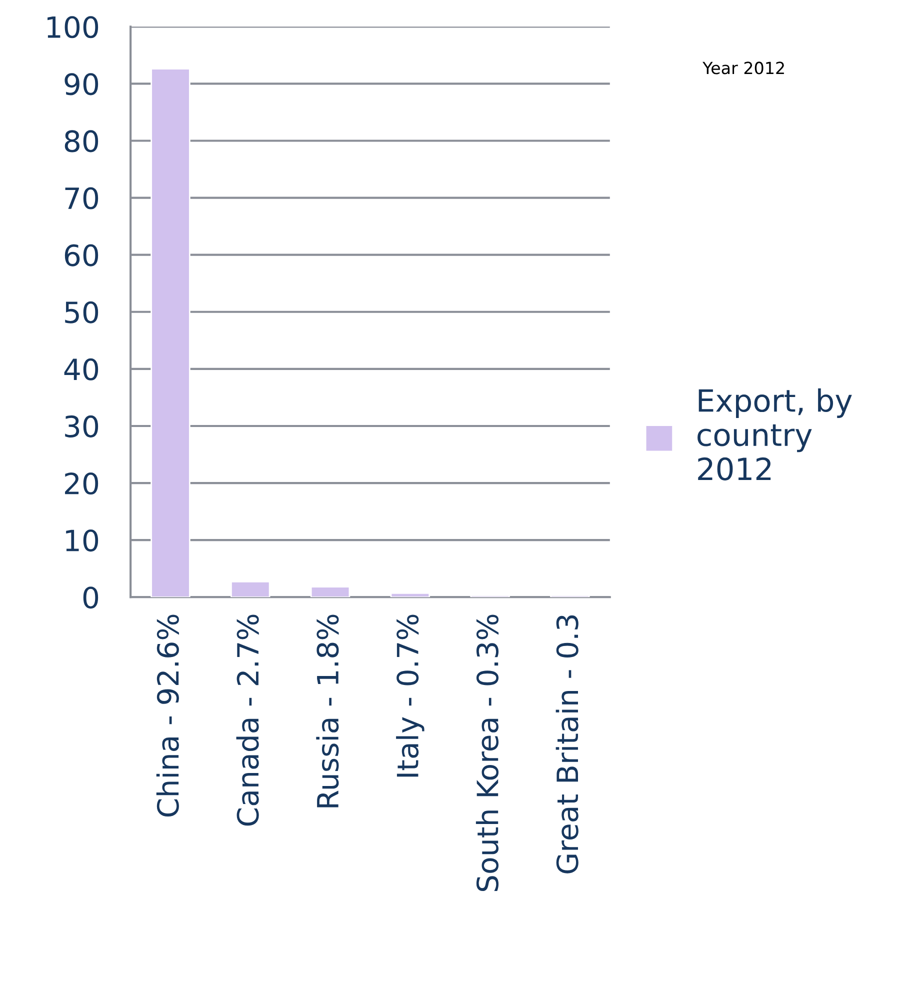  What do you see at coordinates (82, 541) in the screenshot?
I see `y-tick-label: 10` at bounding box center [82, 541].